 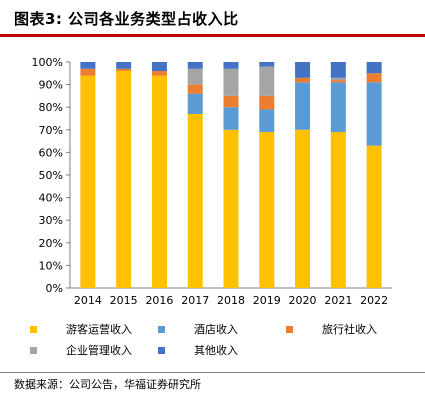 What do you see at coordinates (51, 243) in the screenshot?
I see `y-tick-label: 20%` at bounding box center [51, 243].